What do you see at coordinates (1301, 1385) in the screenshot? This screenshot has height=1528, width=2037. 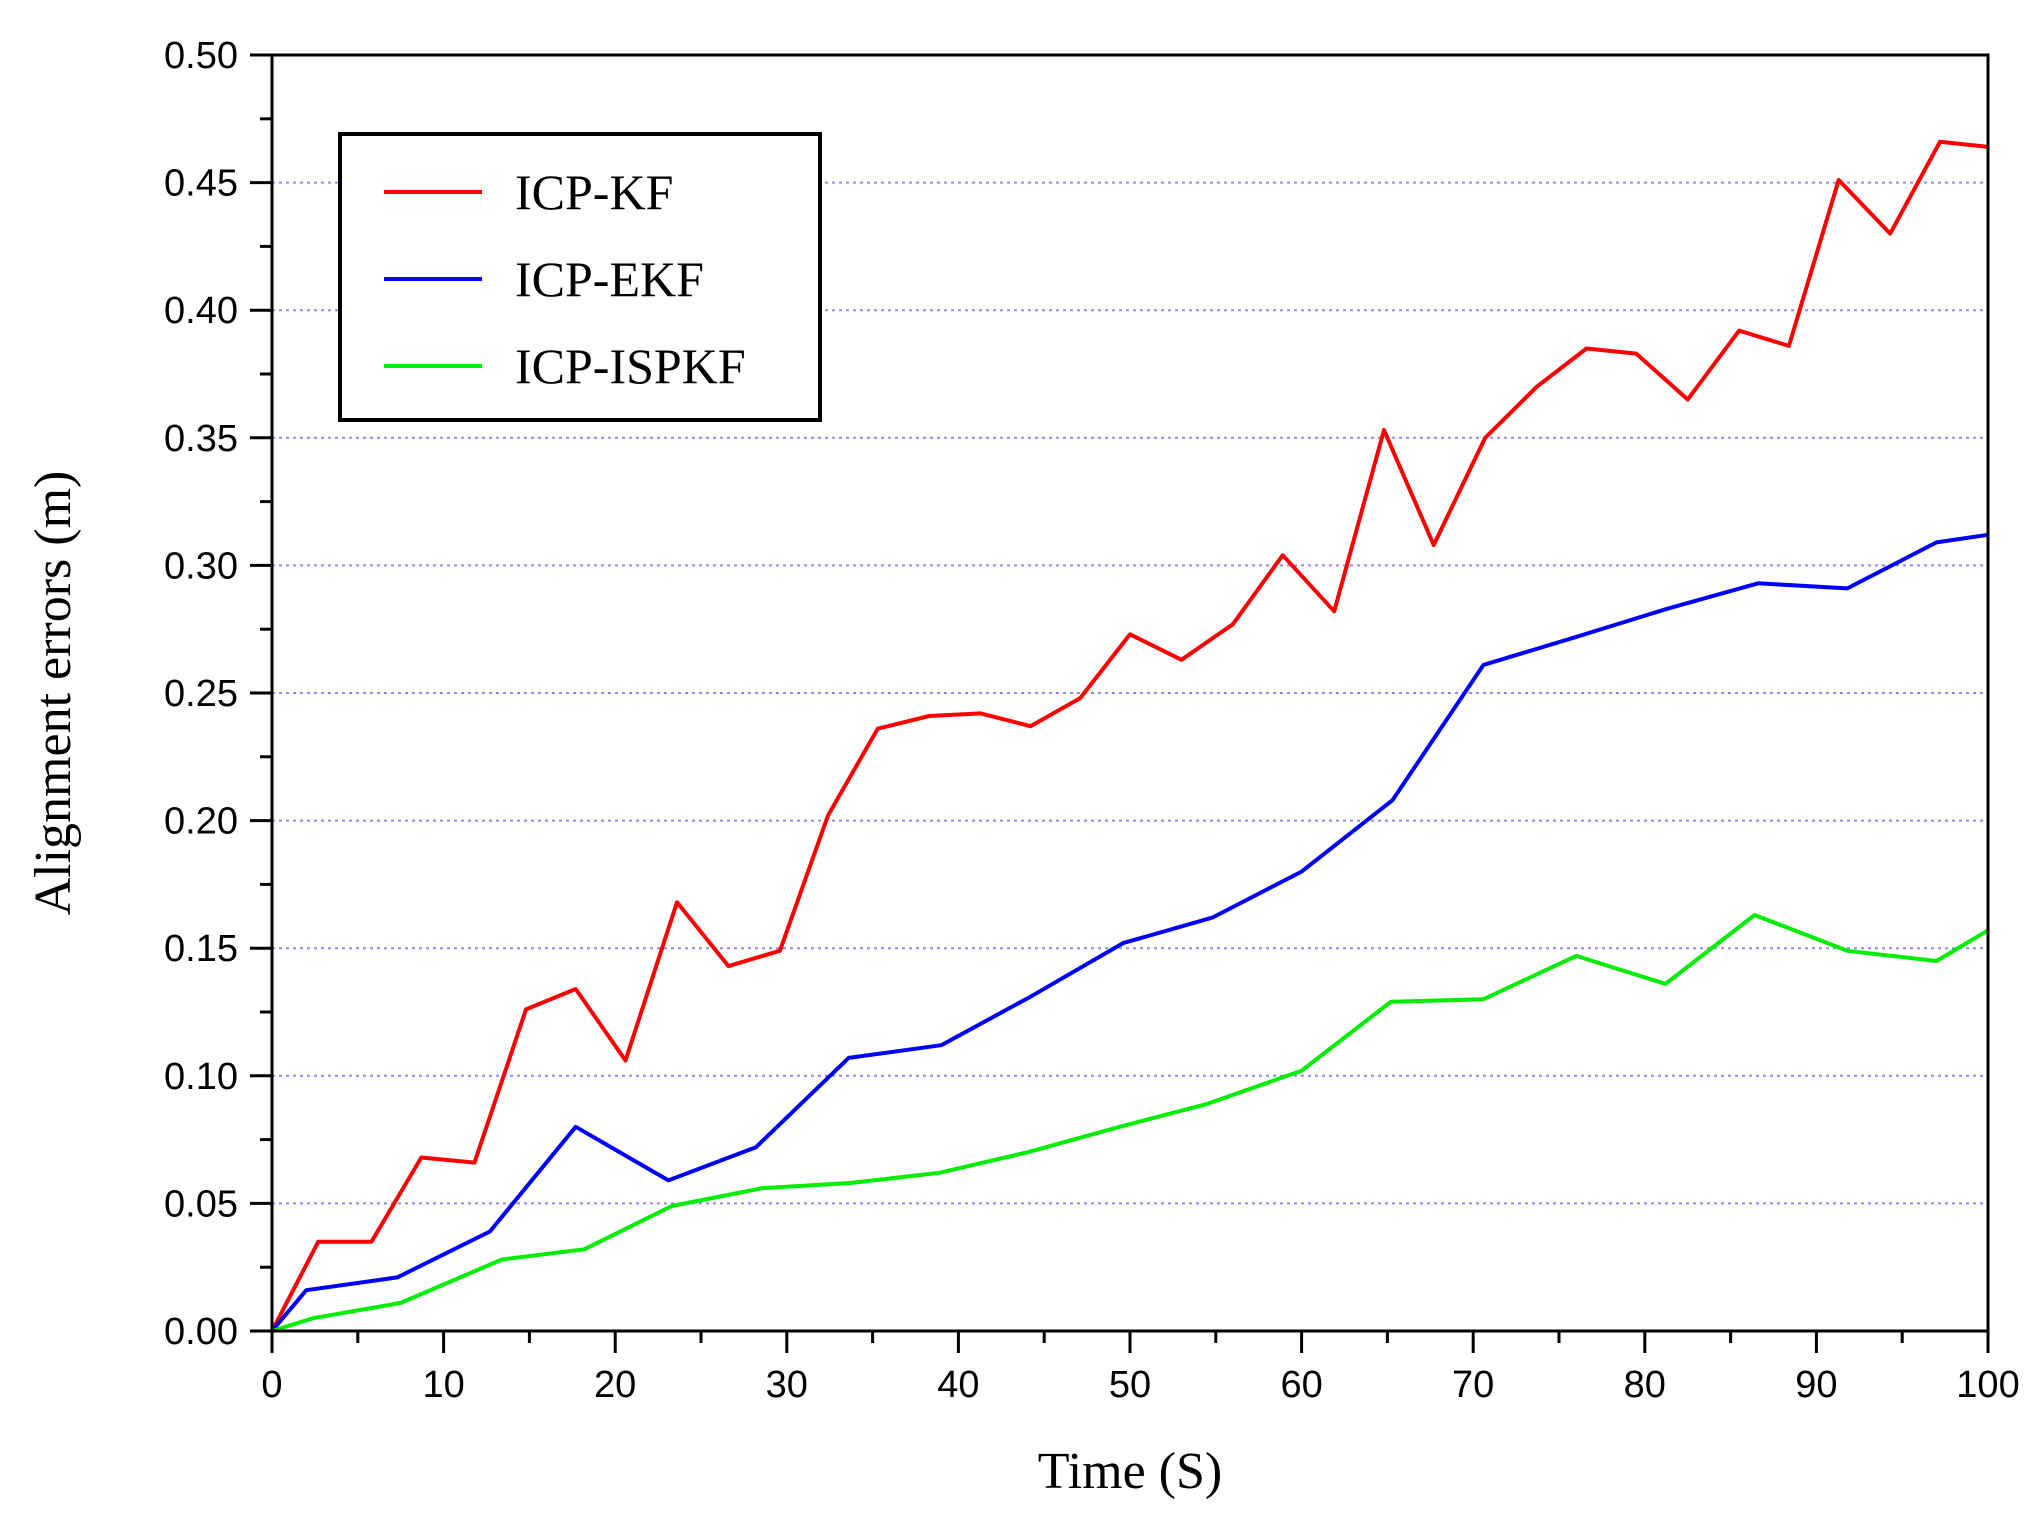 I see `x-tick-label: 60` at bounding box center [1301, 1385].